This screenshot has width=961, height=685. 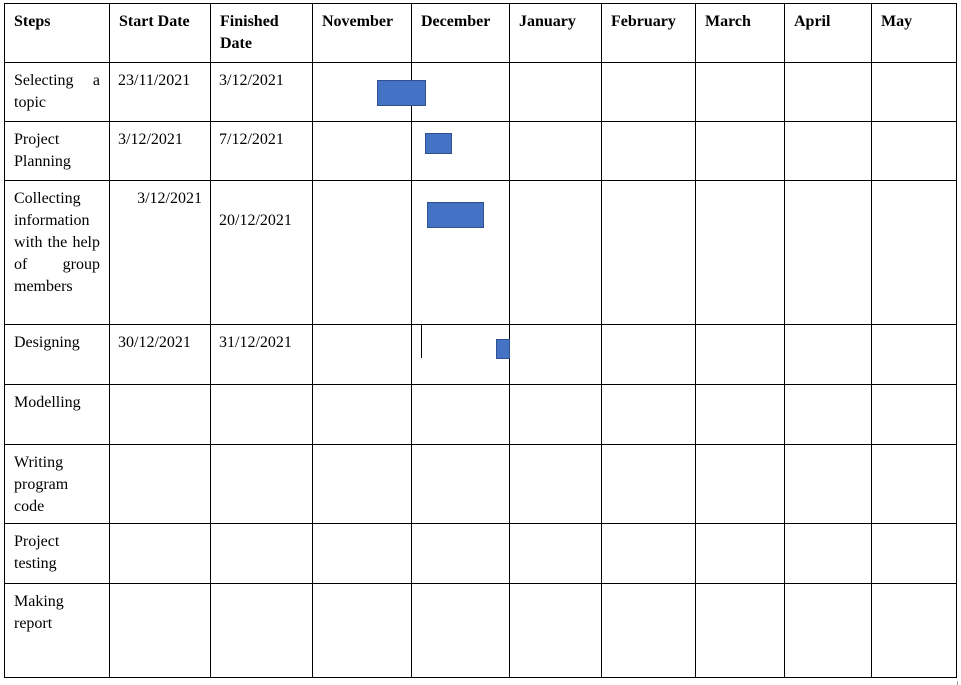 I want to click on table-row: Designing 30/12/2021 31/12/2021, so click(x=480, y=354).